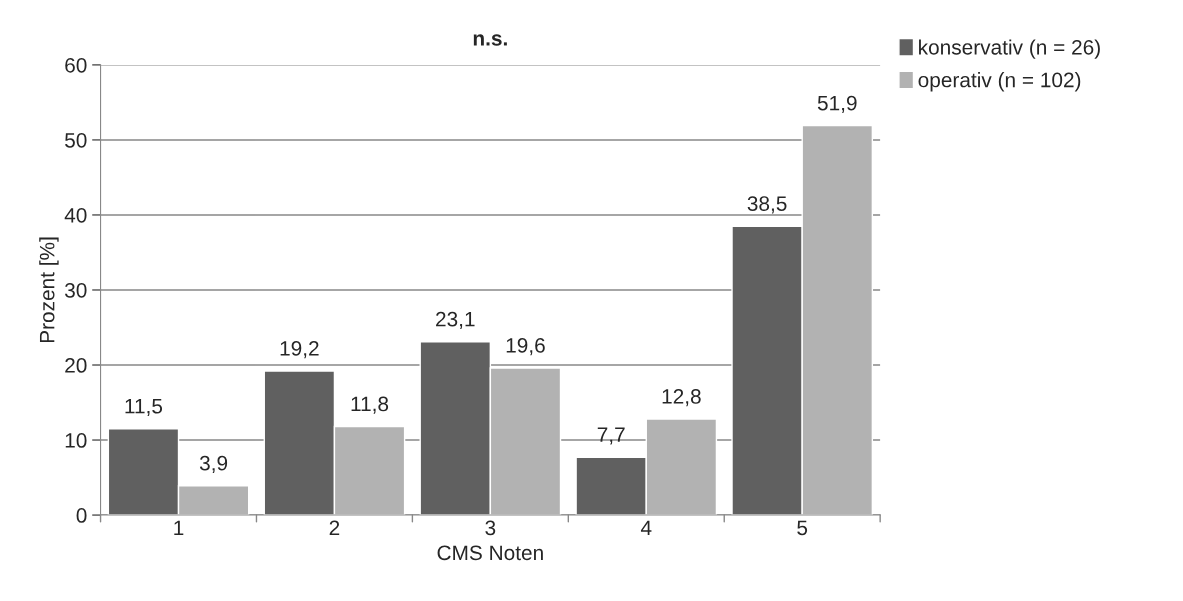  Describe the element at coordinates (490, 528) in the screenshot. I see `x-tick-label: 3` at that location.